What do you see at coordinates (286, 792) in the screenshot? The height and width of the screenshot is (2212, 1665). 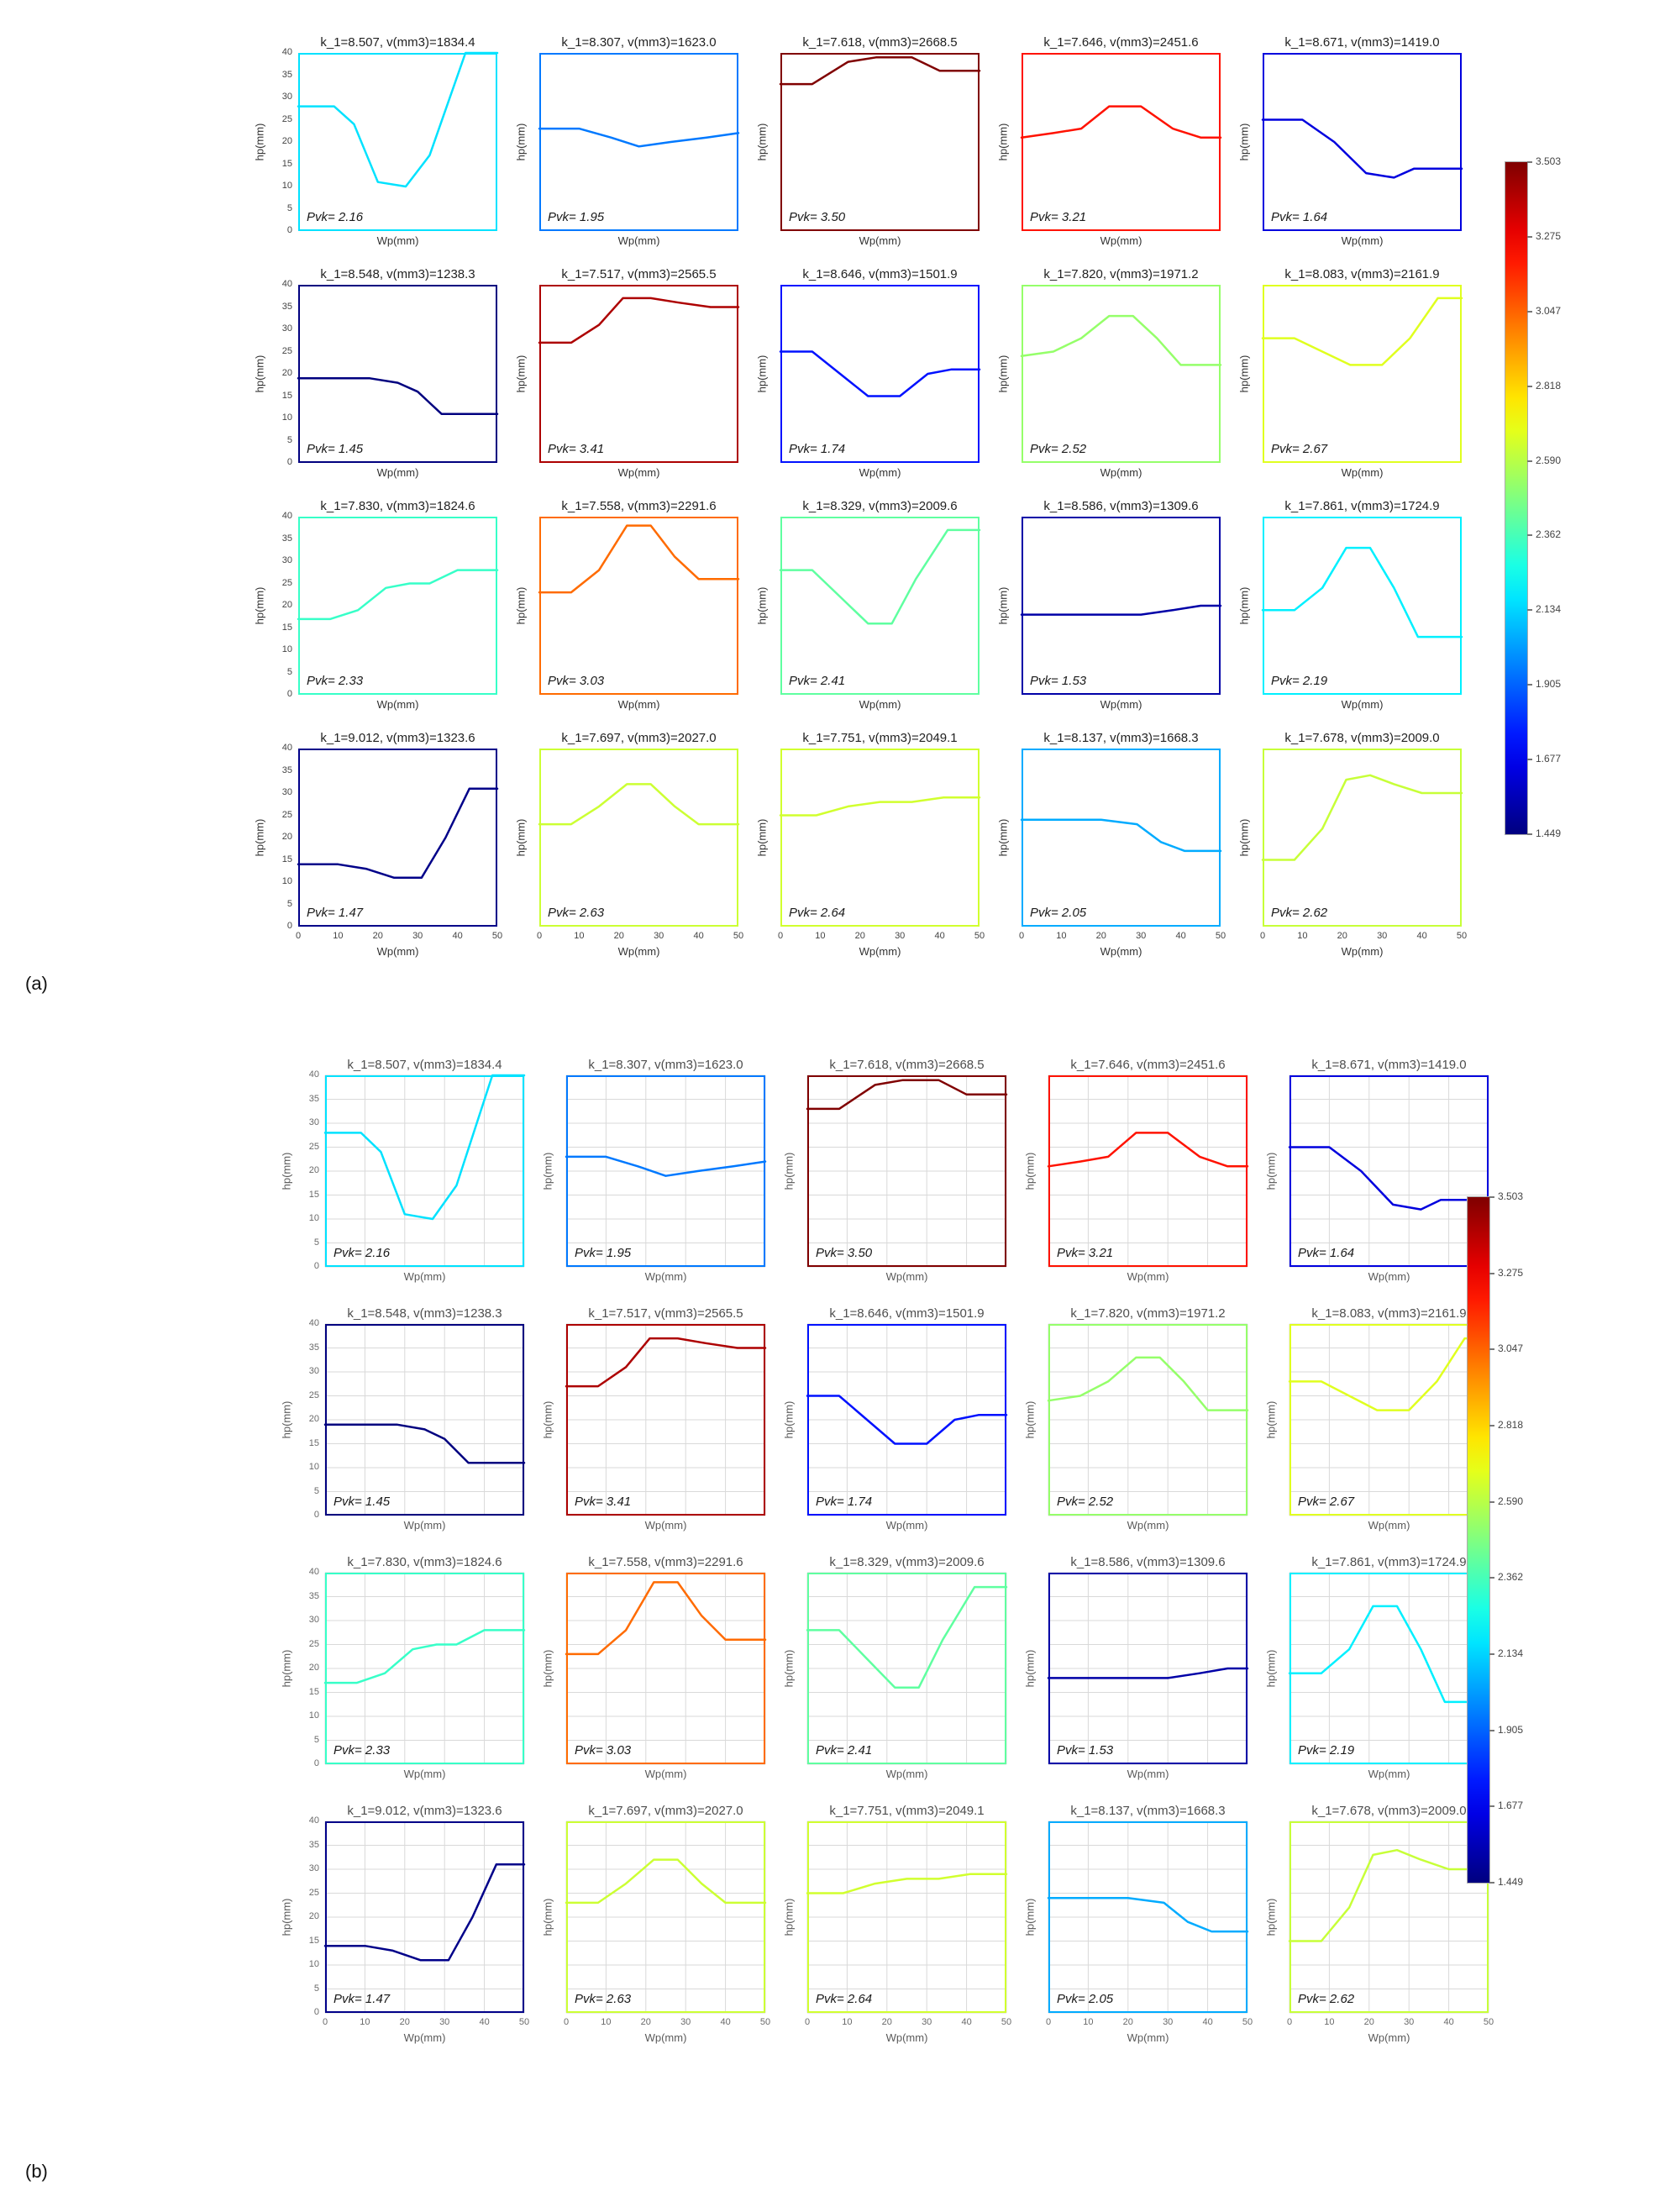 I see `y-tick-label: 30` at bounding box center [286, 792].